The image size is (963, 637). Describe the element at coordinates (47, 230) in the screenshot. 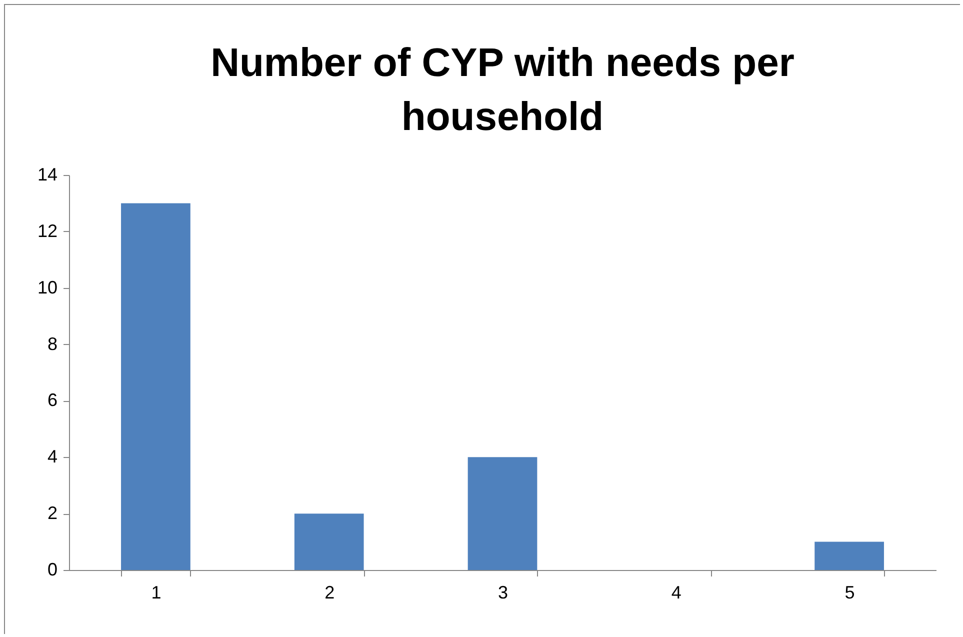

I see `y-tick-label: 12` at that location.